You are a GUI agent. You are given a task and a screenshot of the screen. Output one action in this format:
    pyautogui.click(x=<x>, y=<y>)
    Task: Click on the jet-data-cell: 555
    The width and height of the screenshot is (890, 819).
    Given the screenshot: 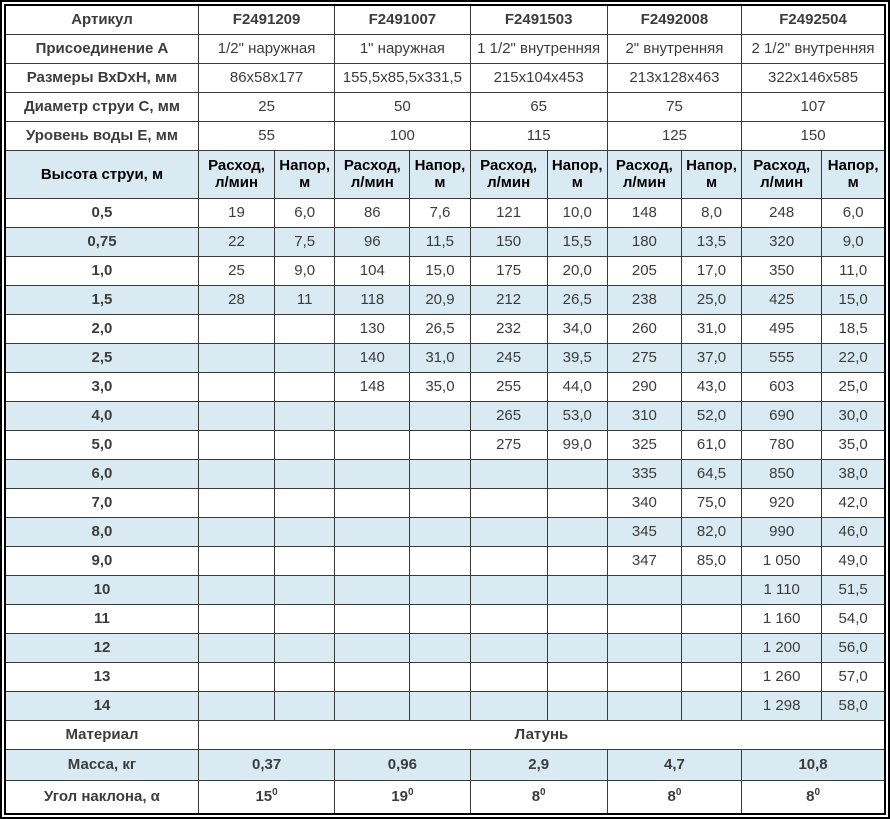 What is the action you would take?
    pyautogui.click(x=782, y=357)
    